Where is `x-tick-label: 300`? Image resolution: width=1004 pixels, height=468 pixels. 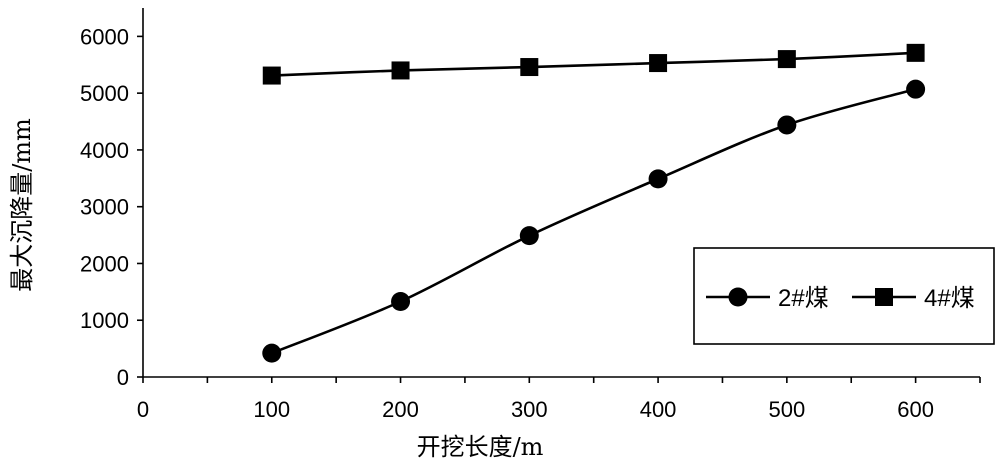 x-tick-label: 300 is located at coordinates (529, 409).